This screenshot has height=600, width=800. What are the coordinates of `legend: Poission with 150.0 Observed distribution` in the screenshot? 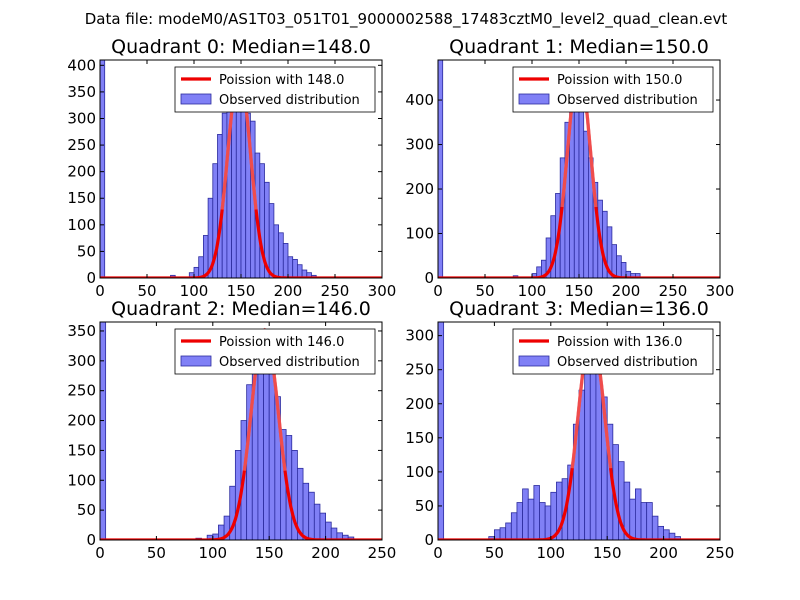 It's located at (613, 89).